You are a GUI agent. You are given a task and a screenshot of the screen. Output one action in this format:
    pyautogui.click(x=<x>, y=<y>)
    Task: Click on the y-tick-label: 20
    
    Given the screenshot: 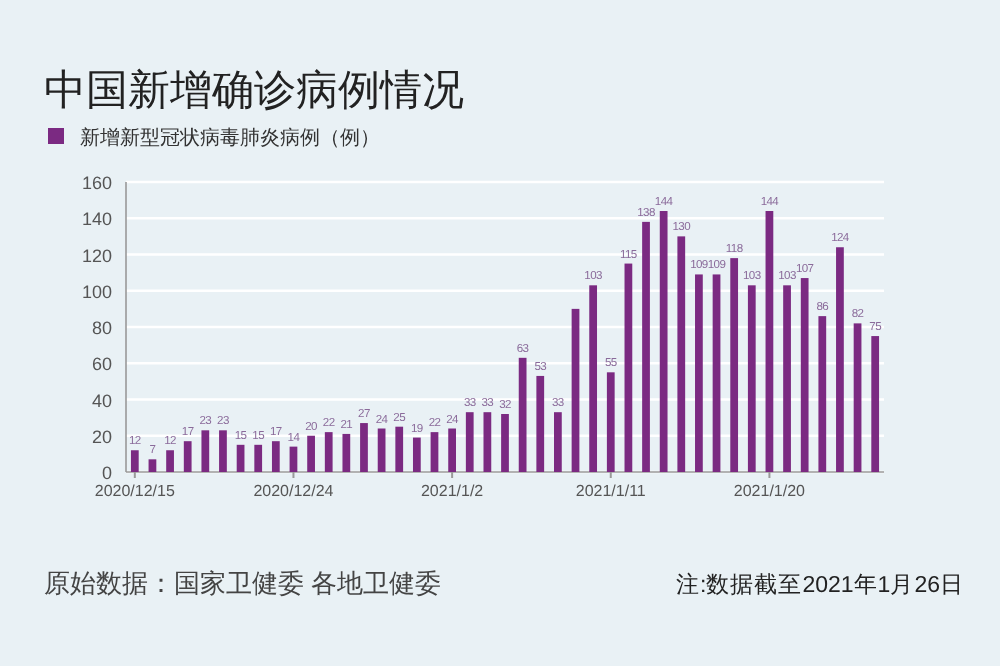 What is the action you would take?
    pyautogui.click(x=101, y=436)
    